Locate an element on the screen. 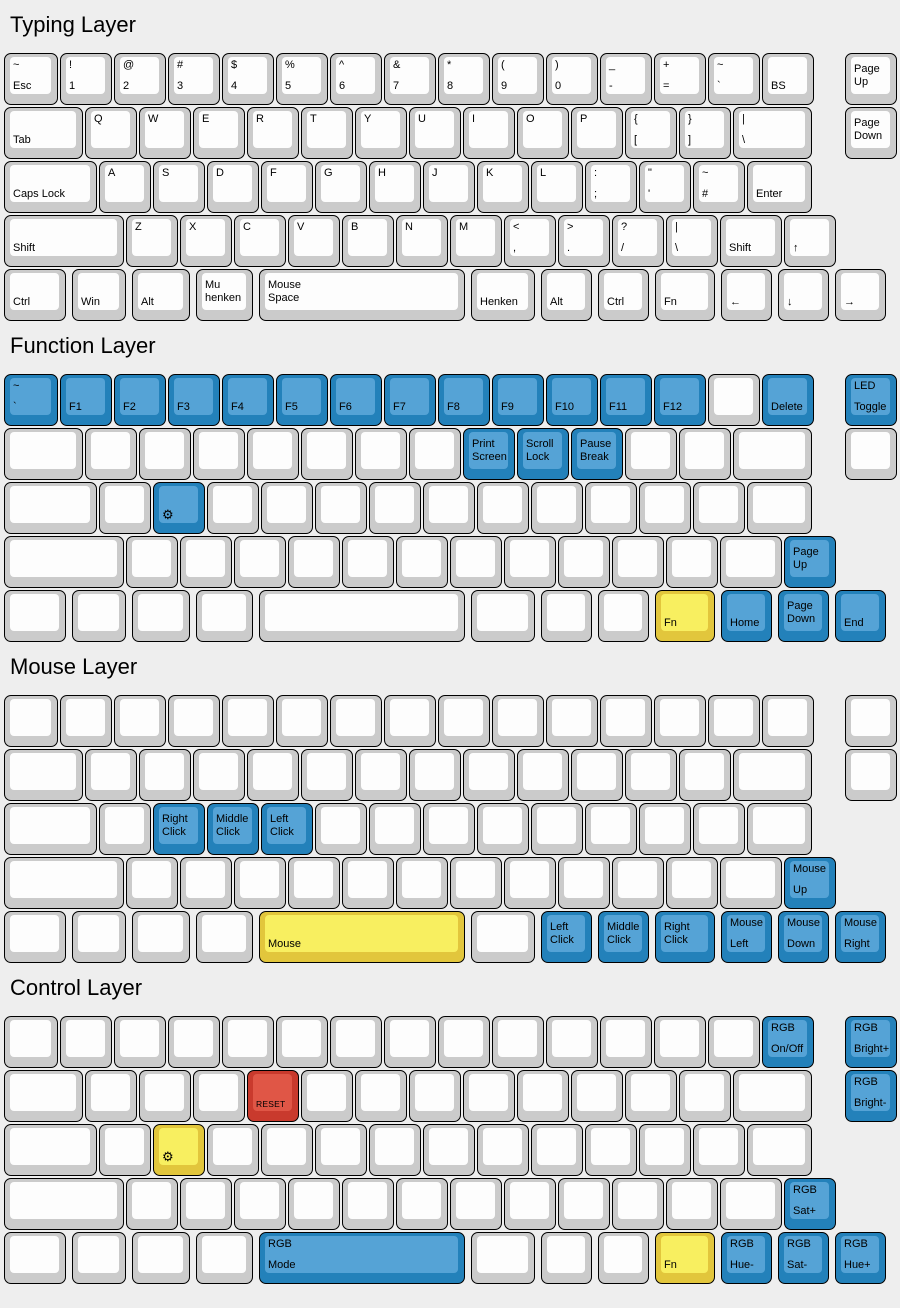  keycap-top: Page Down is located at coordinates (803, 612).